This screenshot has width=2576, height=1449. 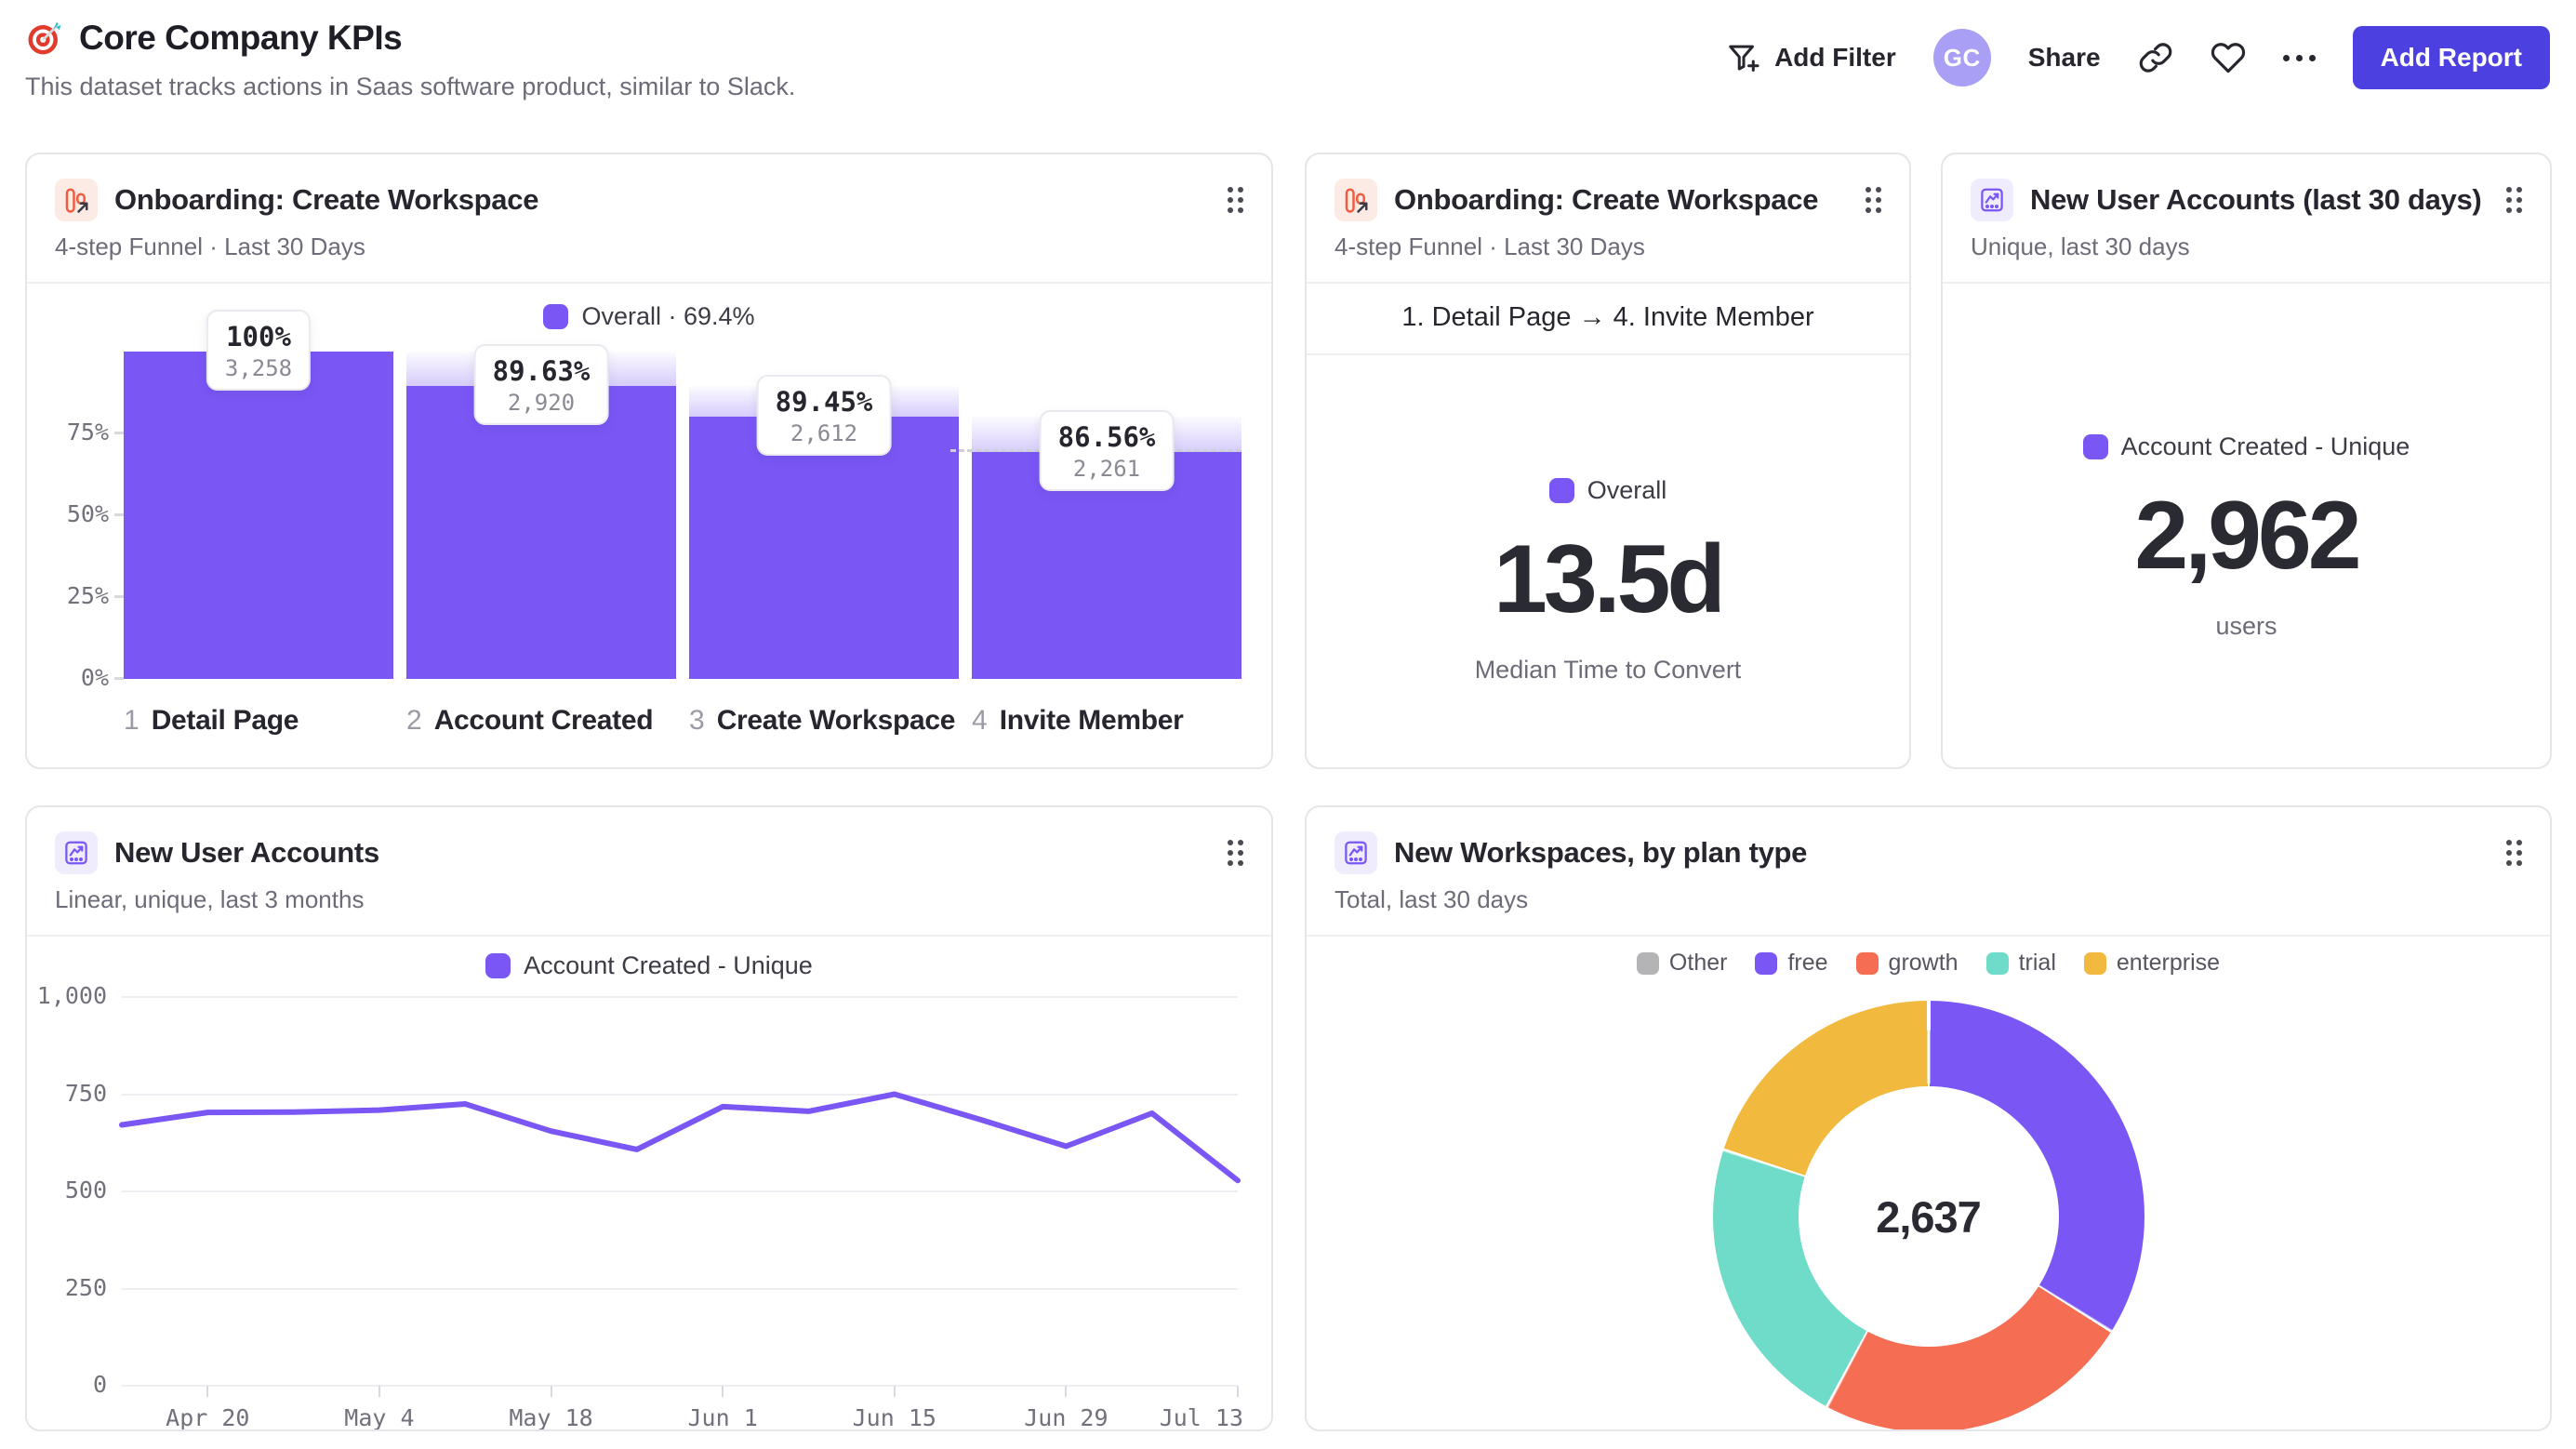 I want to click on funnel-bar-label: 86.56% 2,261, so click(x=1107, y=450).